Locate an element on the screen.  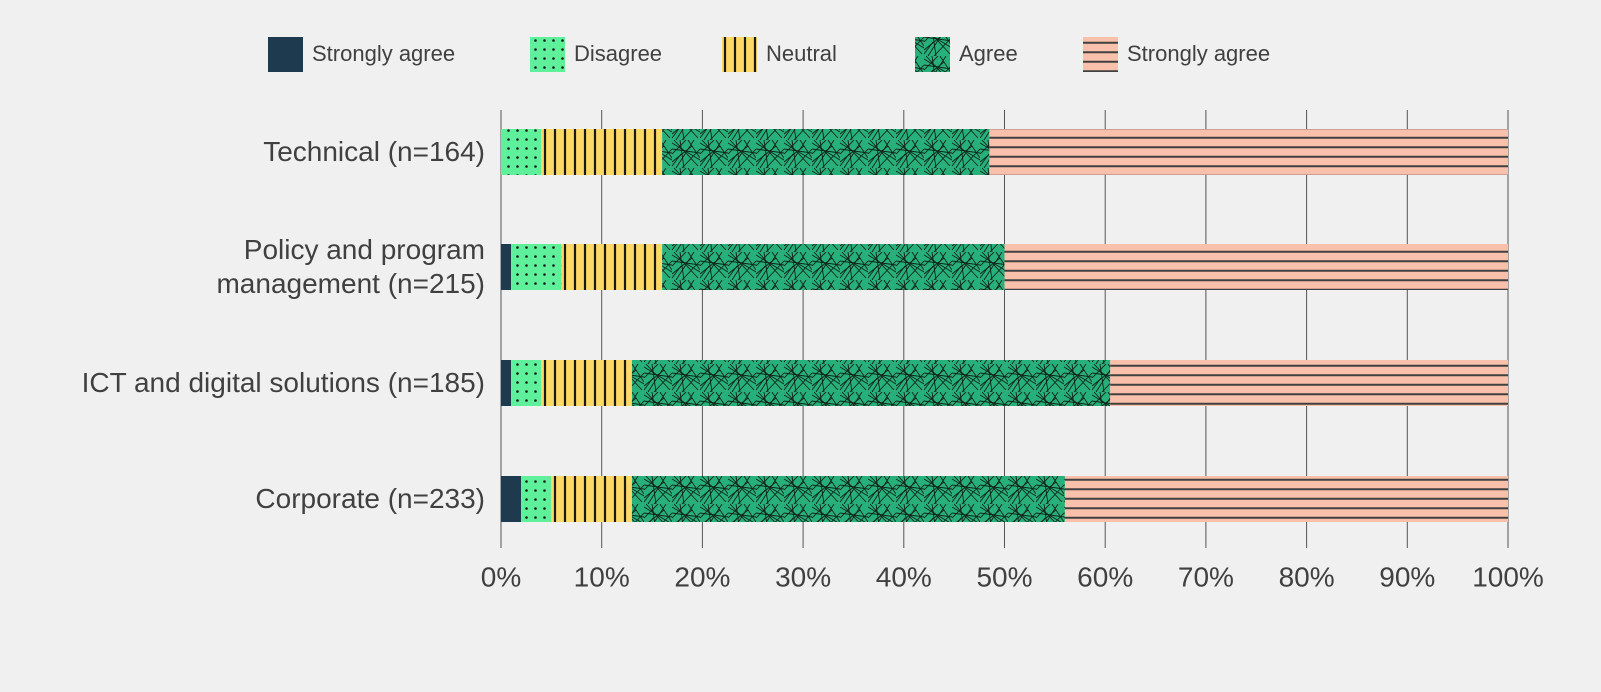
y-tick-label: ICT and digital solutions (n=185) is located at coordinates (283, 382).